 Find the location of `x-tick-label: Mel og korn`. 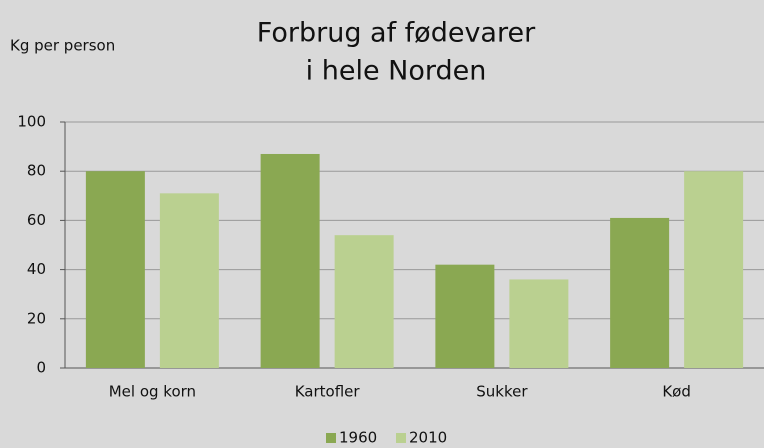

x-tick-label: Mel og korn is located at coordinates (152, 392).